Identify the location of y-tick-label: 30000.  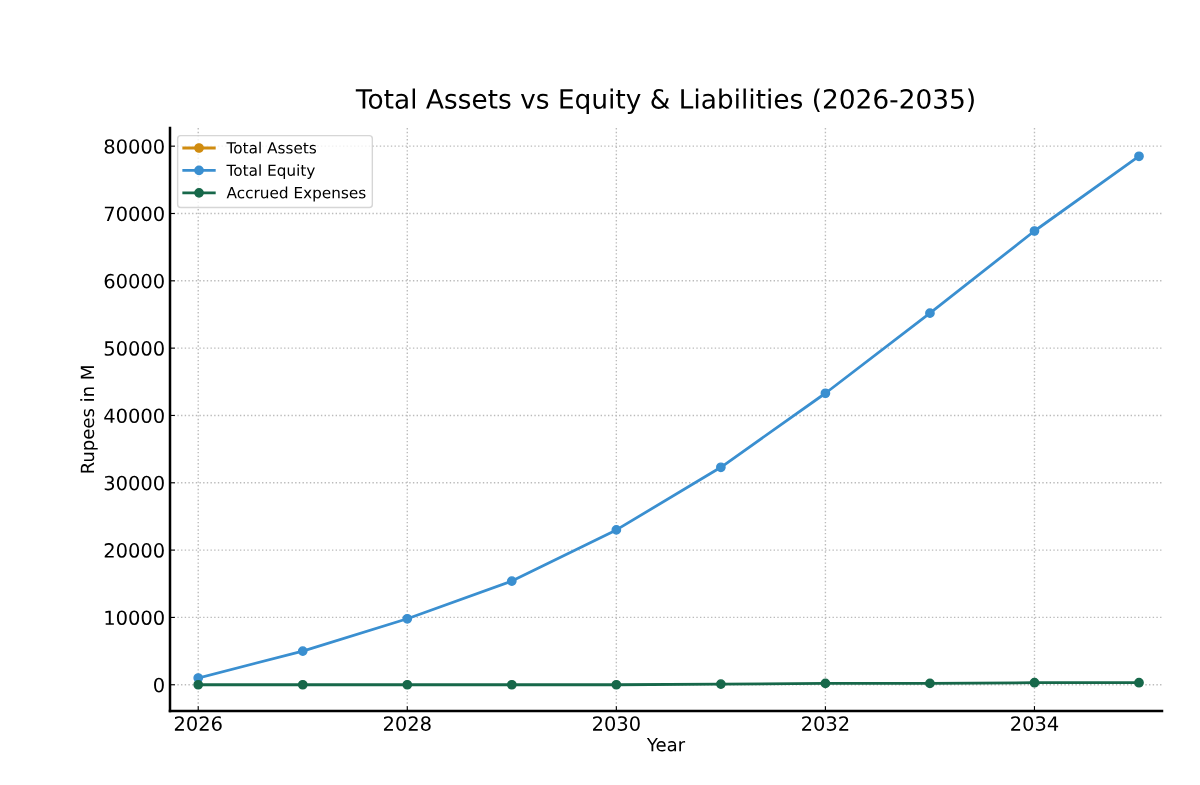
(134, 483).